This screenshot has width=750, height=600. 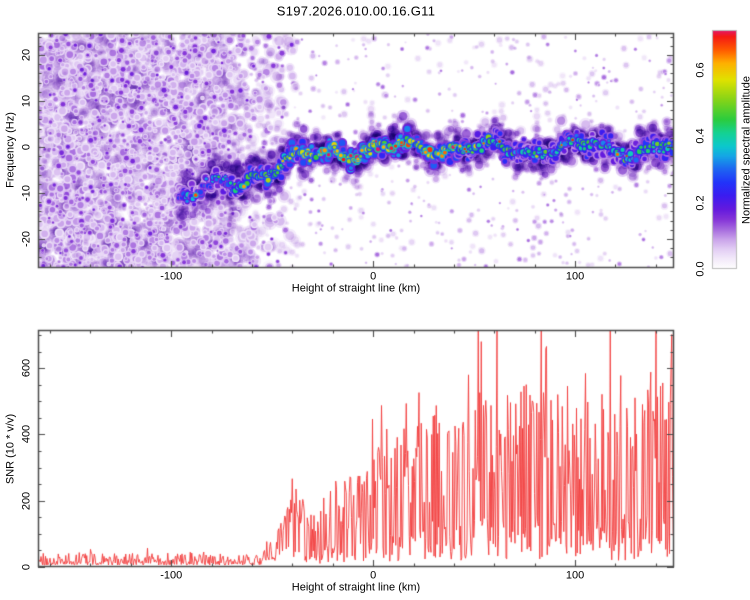 I want to click on snr-y-axis-label: SNR (10 * v/v), so click(x=10, y=449).